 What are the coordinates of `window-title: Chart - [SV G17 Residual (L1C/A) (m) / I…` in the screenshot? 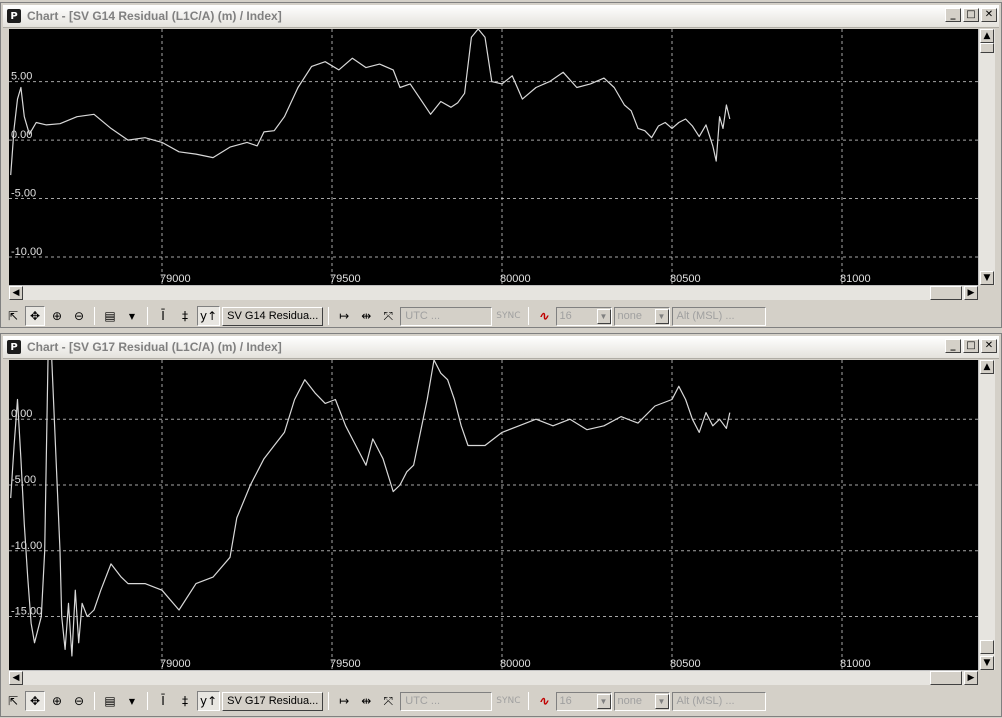 It's located at (154, 347).